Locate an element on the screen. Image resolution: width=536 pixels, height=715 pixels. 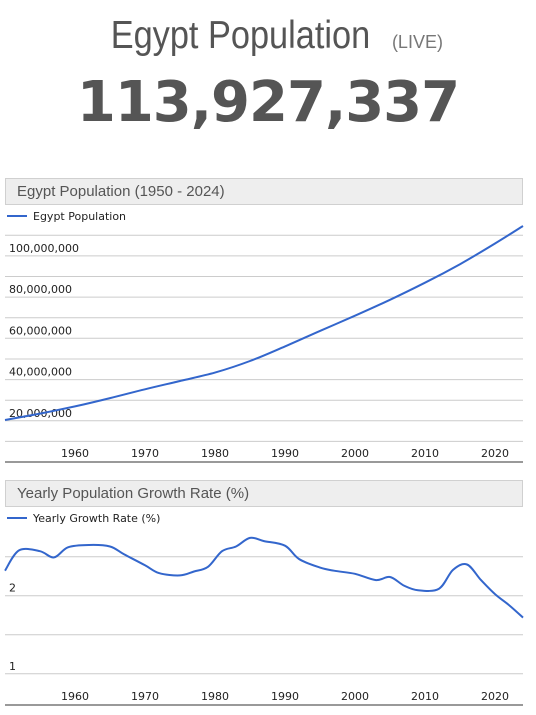
series-line is located at coordinates (264, 577).